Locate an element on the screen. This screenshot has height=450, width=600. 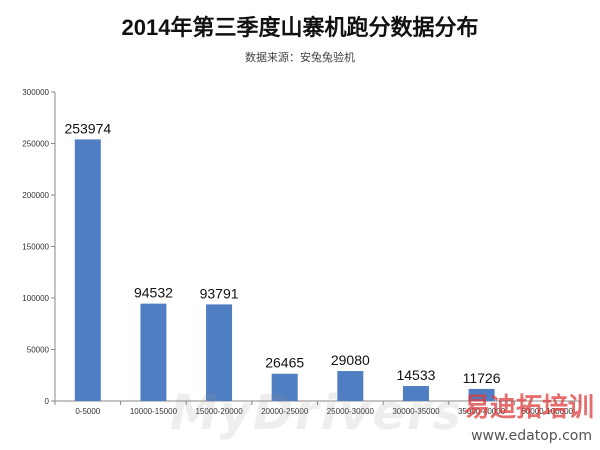
x-tick-label: 20000-25000 is located at coordinates (285, 411).